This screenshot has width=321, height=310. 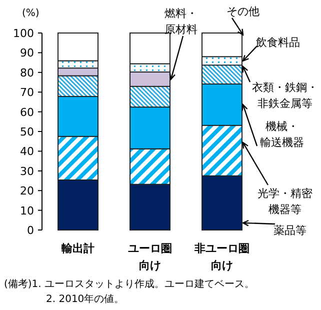 What do you see at coordinates (27, 171) in the screenshot?
I see `y-tick-label: 30` at bounding box center [27, 171].